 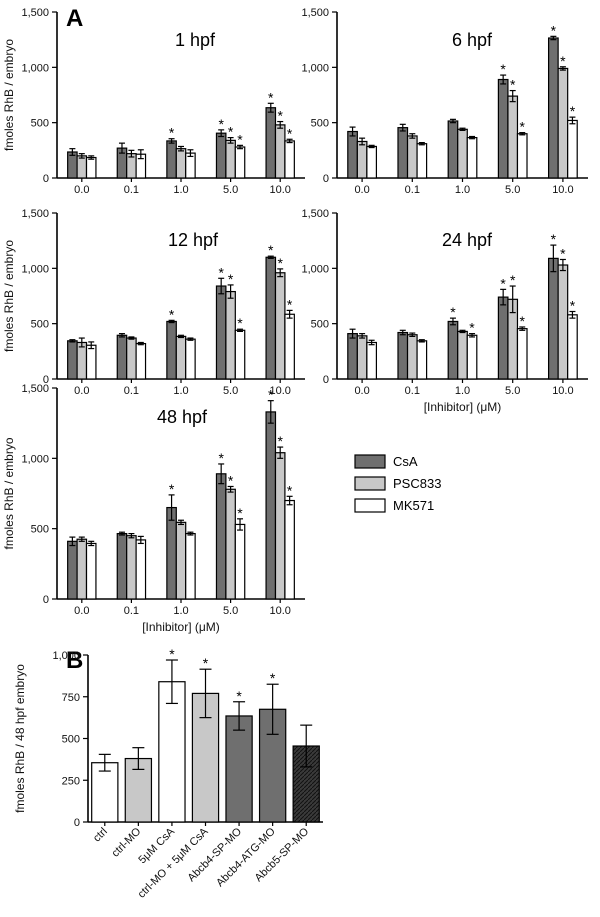 What do you see at coordinates (239, 769) in the screenshot?
I see `bar-abcb4-sp-mo` at bounding box center [239, 769].